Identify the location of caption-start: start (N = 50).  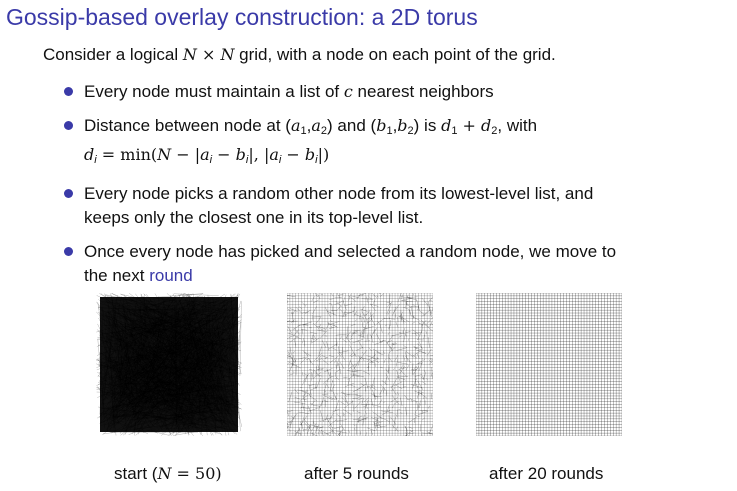
(168, 474).